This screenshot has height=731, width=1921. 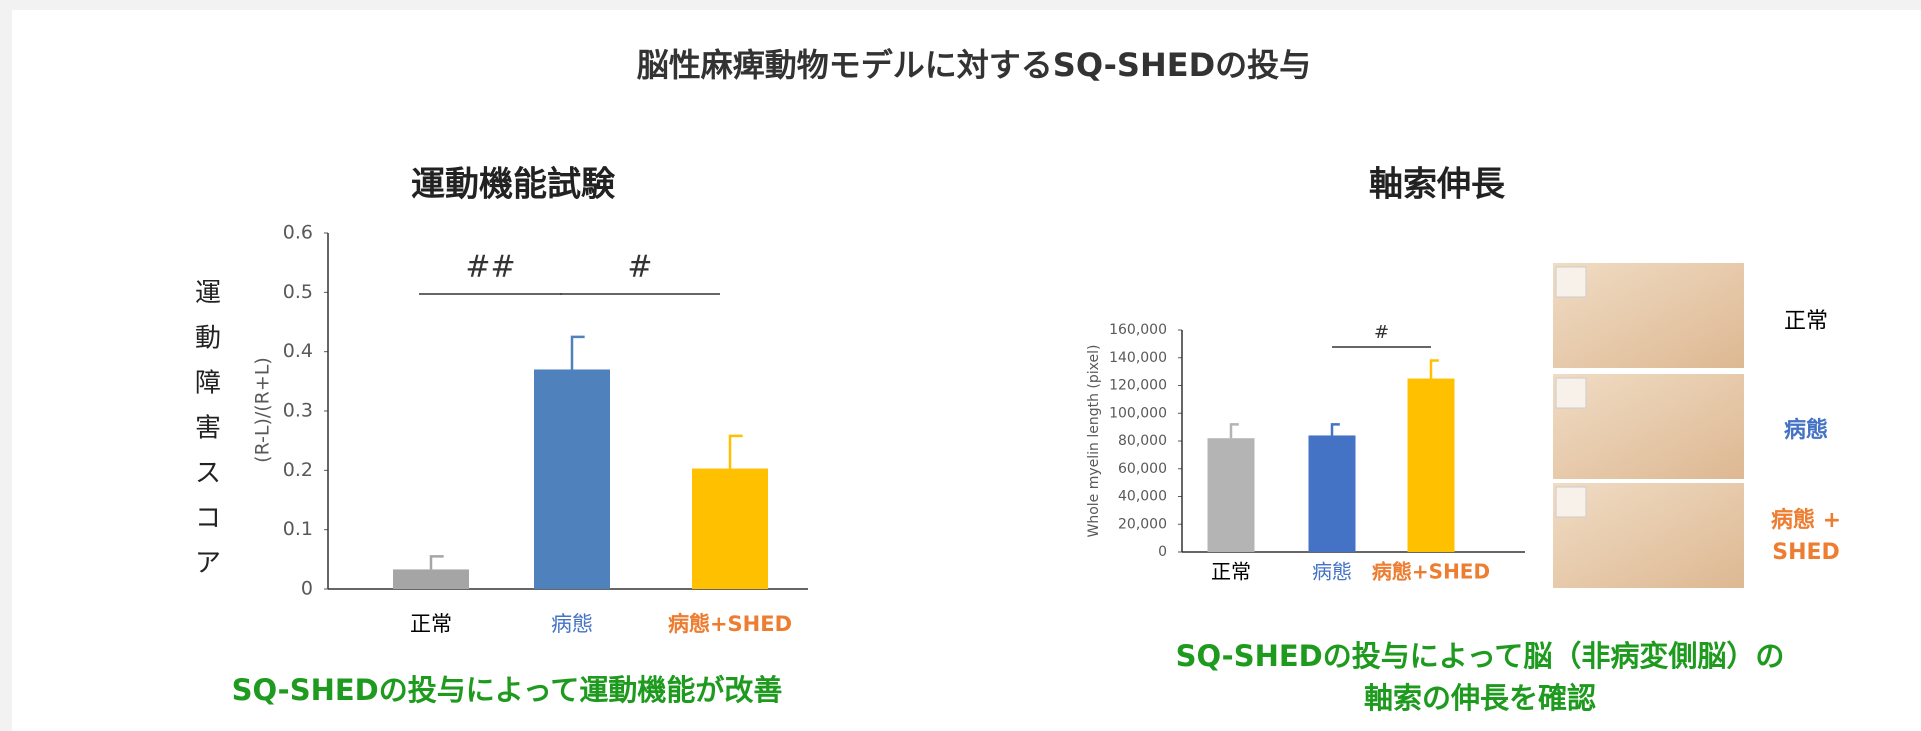 I want to click on side-label-char: 害, so click(x=208, y=429).